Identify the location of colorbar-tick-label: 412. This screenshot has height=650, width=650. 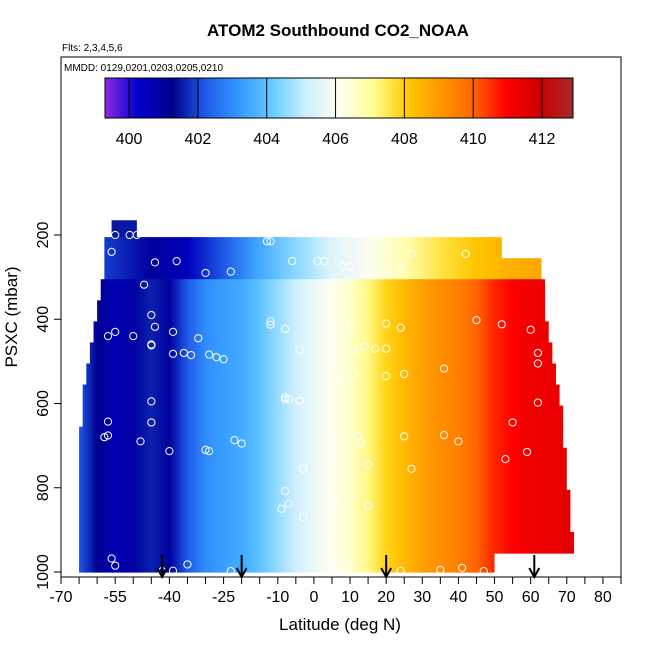
(542, 139).